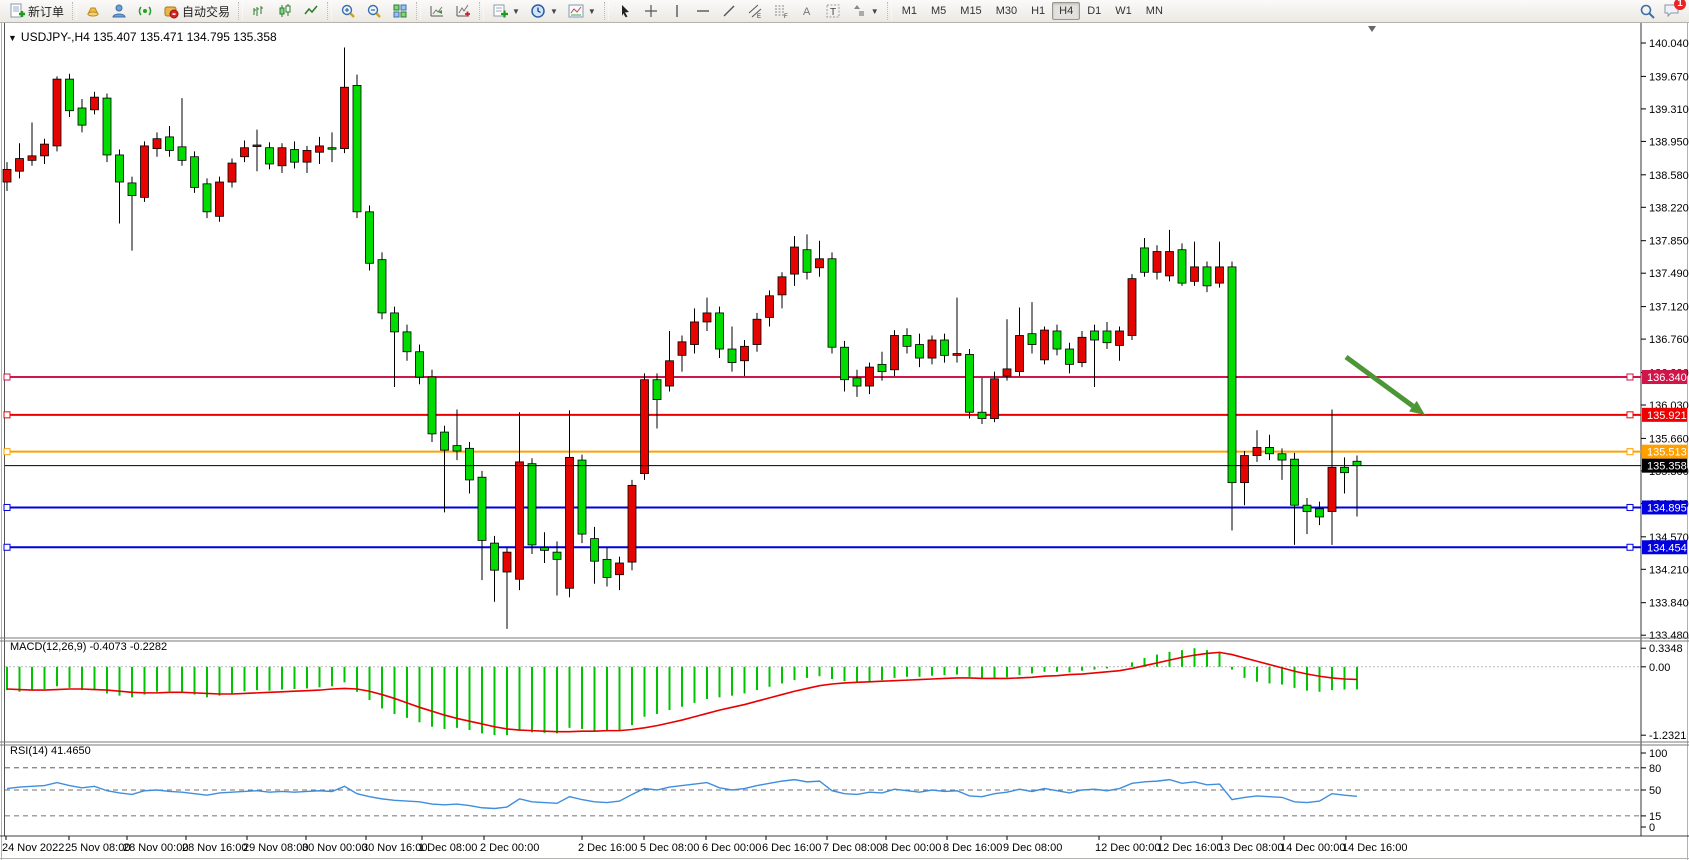 The image size is (1689, 860). Describe the element at coordinates (311, 11) in the screenshot. I see `line-chart-button` at that location.